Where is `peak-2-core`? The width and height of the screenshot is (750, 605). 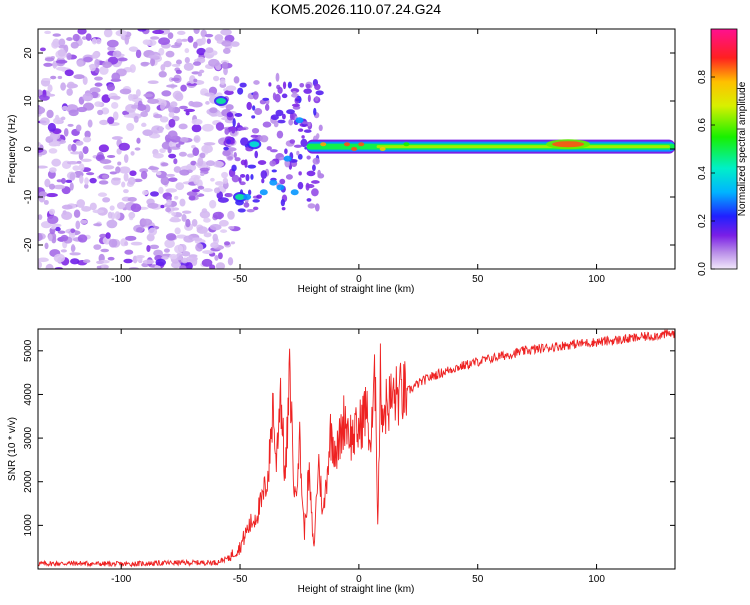
peak-2-core is located at coordinates (254, 144).